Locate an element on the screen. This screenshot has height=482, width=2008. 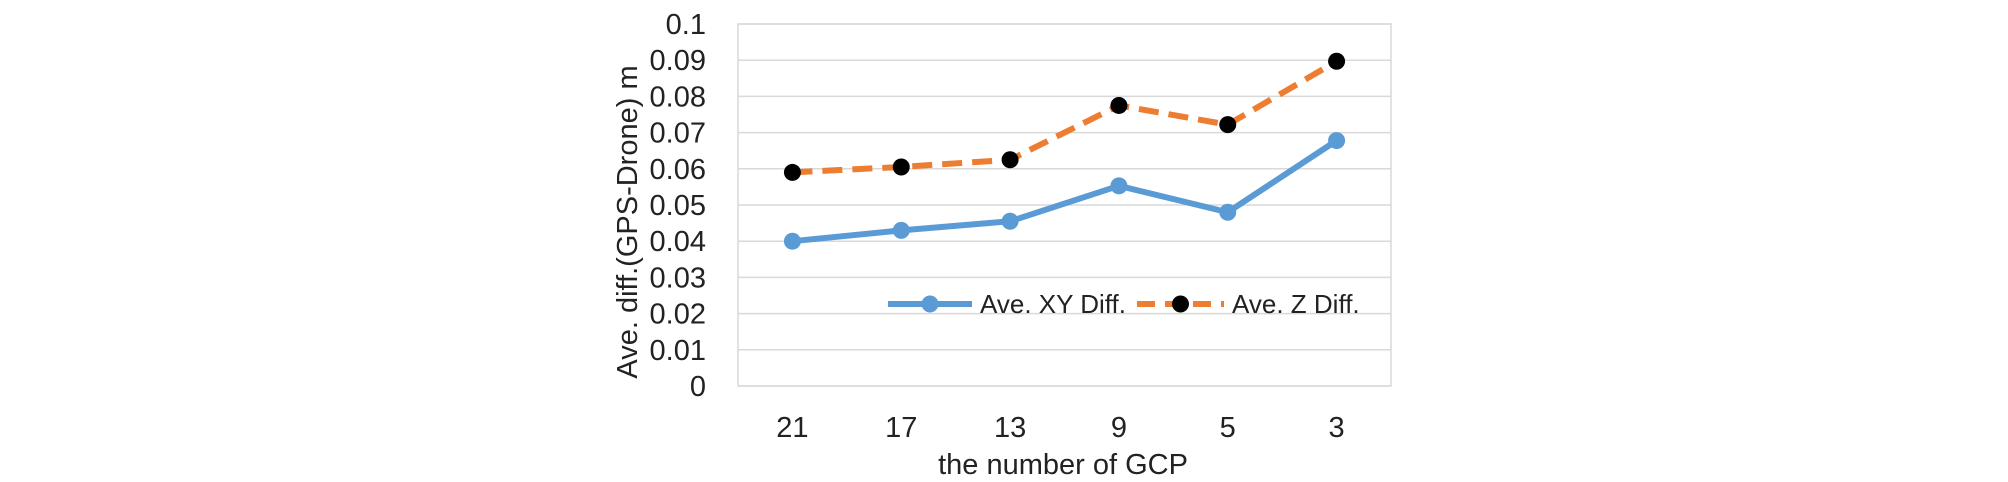
y-tick-label: 0.08 is located at coordinates (678, 97).